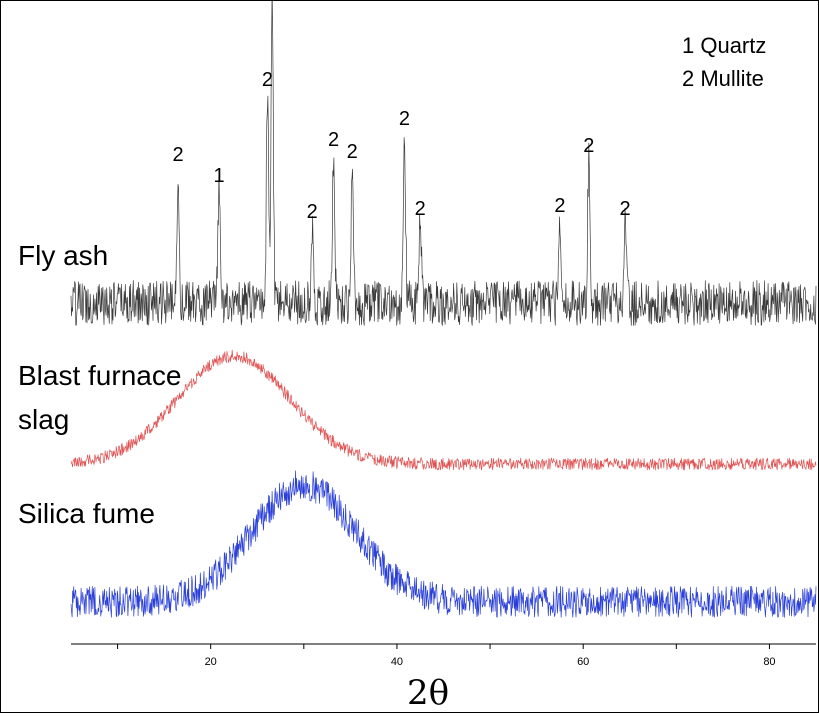  I want to click on series-label: slag, so click(43, 419).